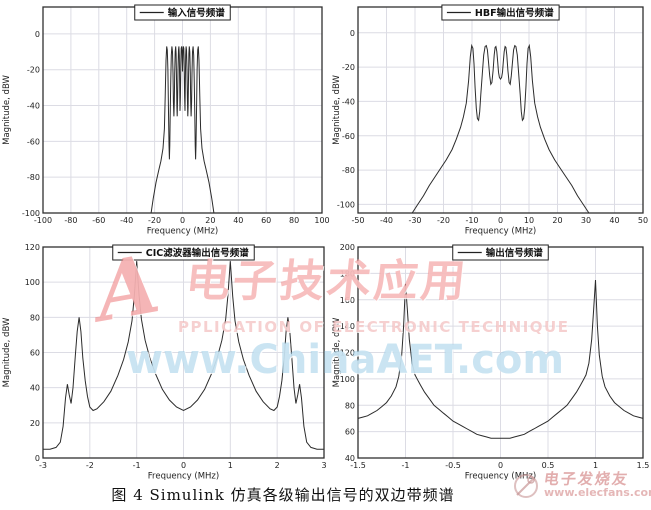  I want to click on svg-text: 30, so click(586, 220).